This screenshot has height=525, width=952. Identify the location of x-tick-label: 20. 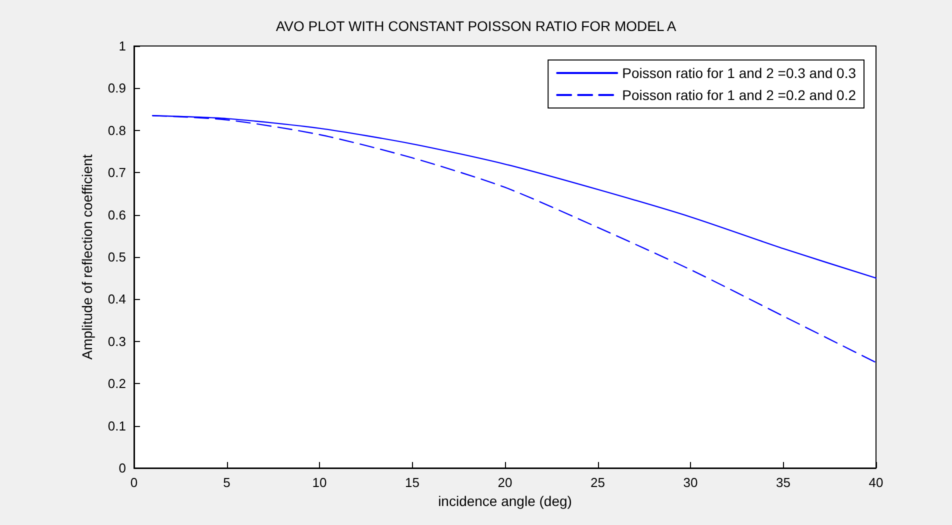
(505, 482).